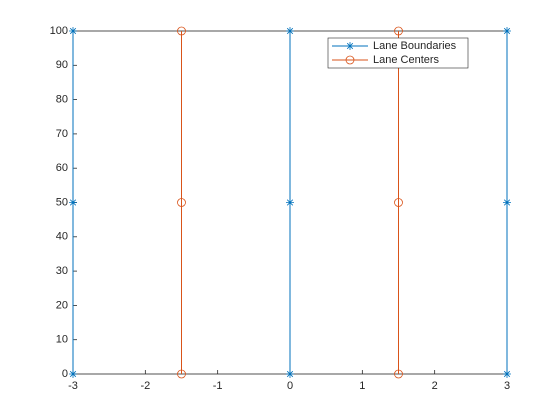  Describe the element at coordinates (435, 386) in the screenshot. I see `x-tick-label: 2` at that location.